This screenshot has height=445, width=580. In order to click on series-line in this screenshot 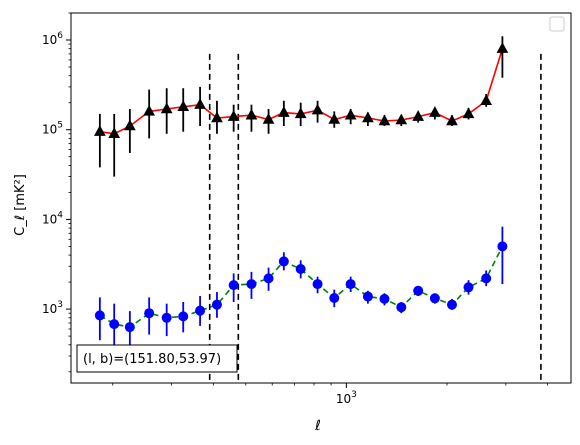, I will do `click(301, 287)`.